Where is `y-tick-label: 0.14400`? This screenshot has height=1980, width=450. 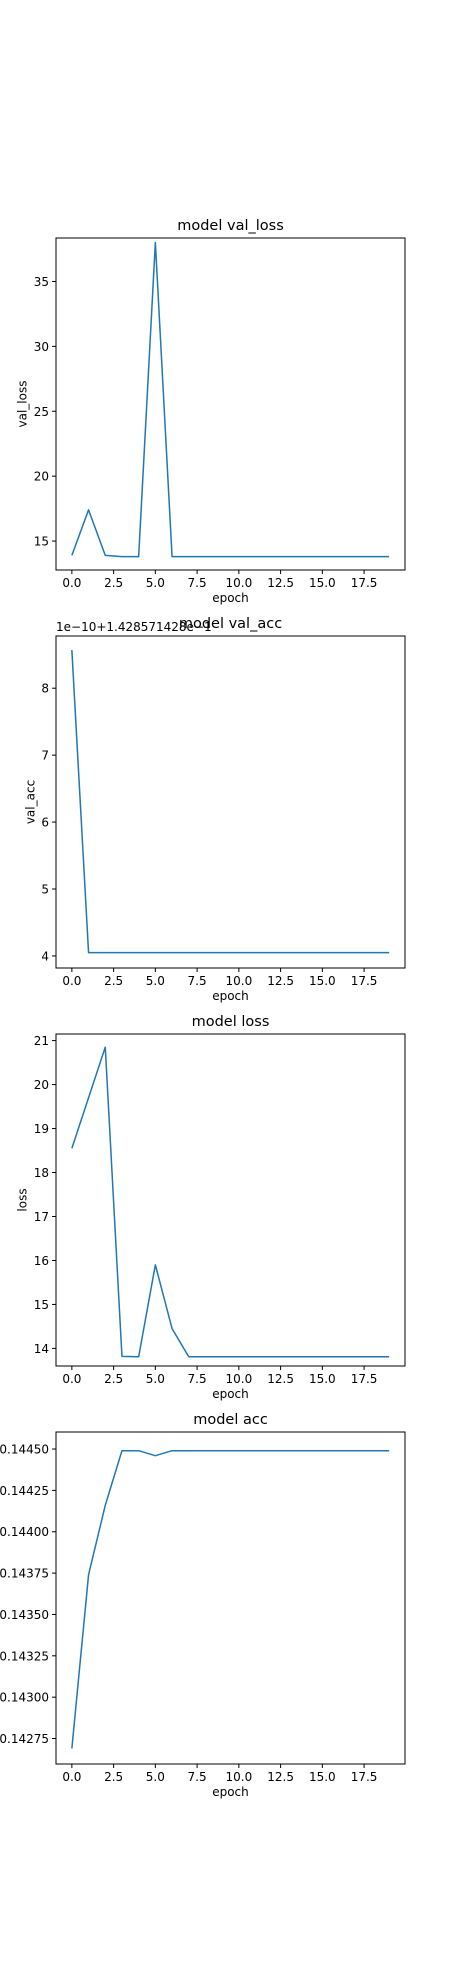
y-tick-label: 0.14400 is located at coordinates (24, 1532).